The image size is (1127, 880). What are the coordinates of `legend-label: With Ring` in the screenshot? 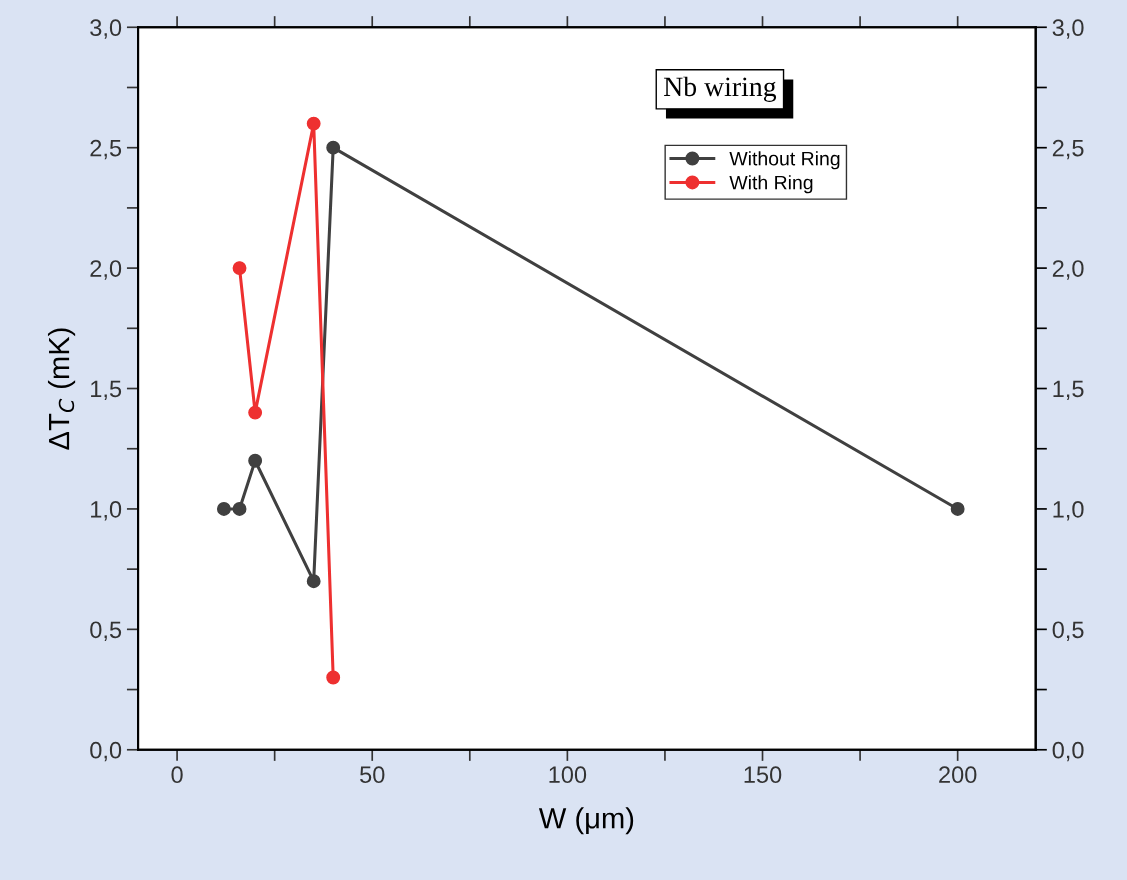 It's located at (771, 184).